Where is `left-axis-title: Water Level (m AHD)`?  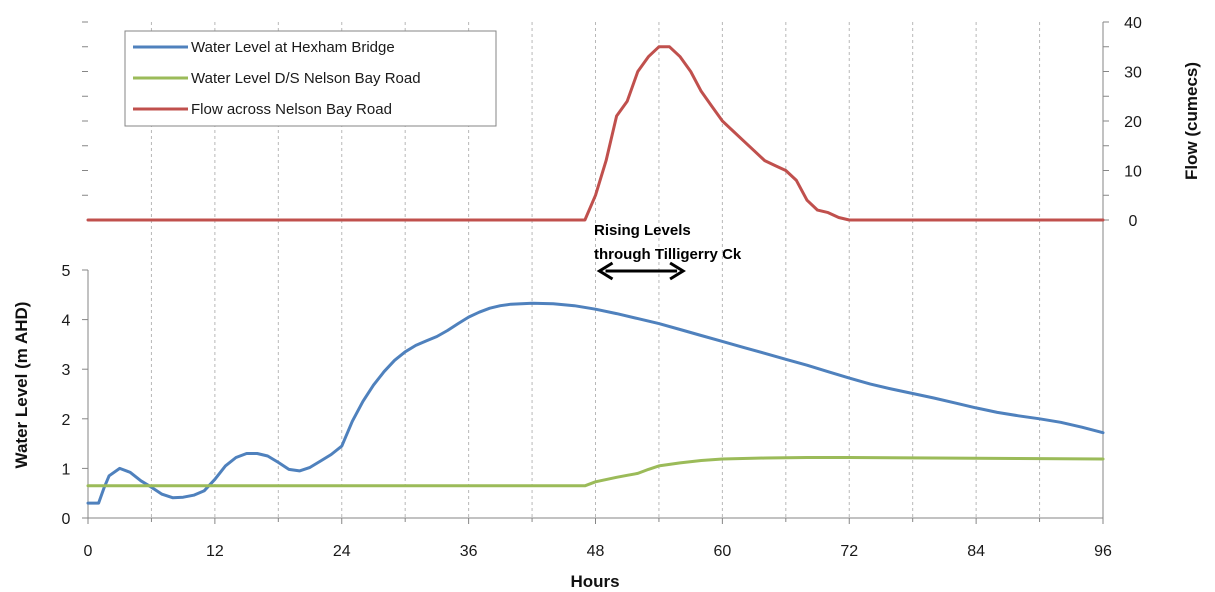
left-axis-title: Water Level (m AHD) is located at coordinates (21, 385).